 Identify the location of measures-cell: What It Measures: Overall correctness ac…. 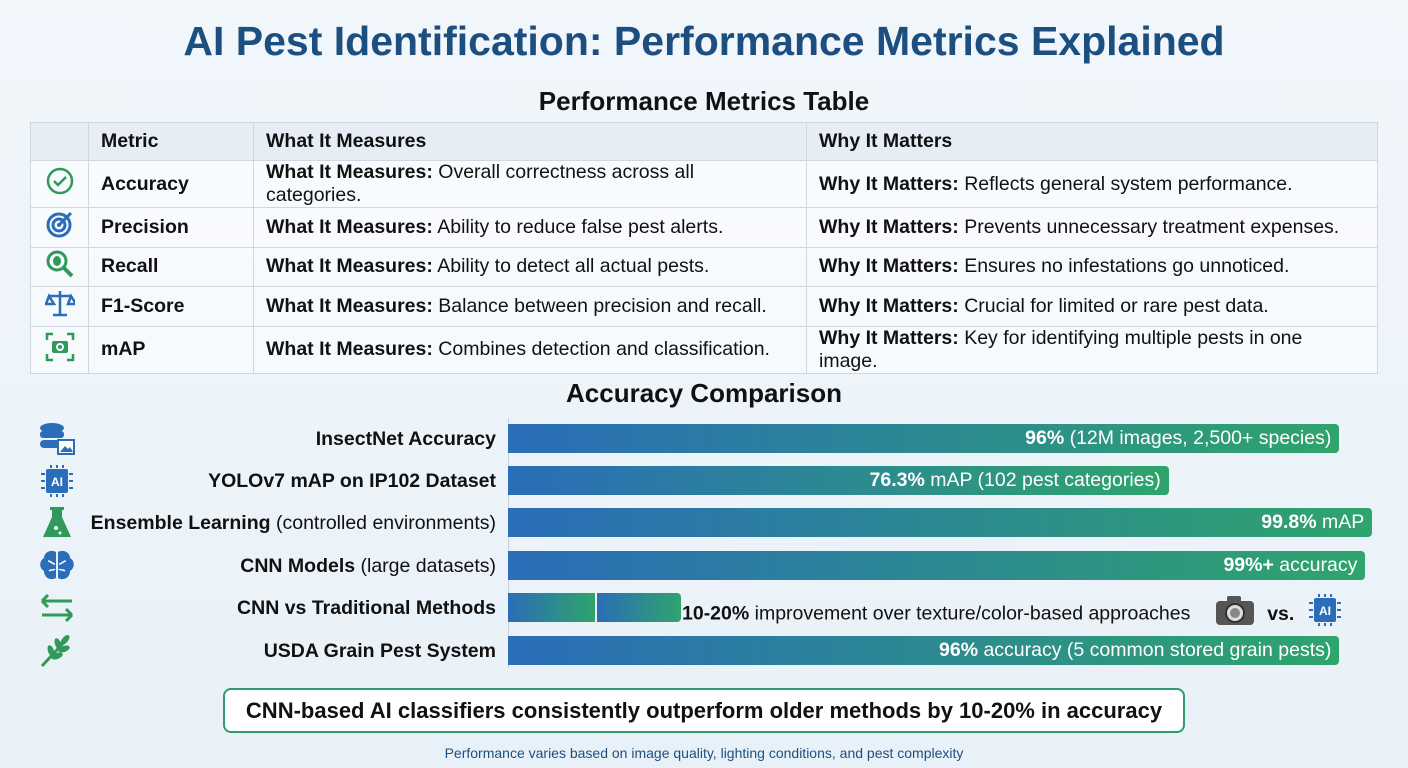
(530, 184).